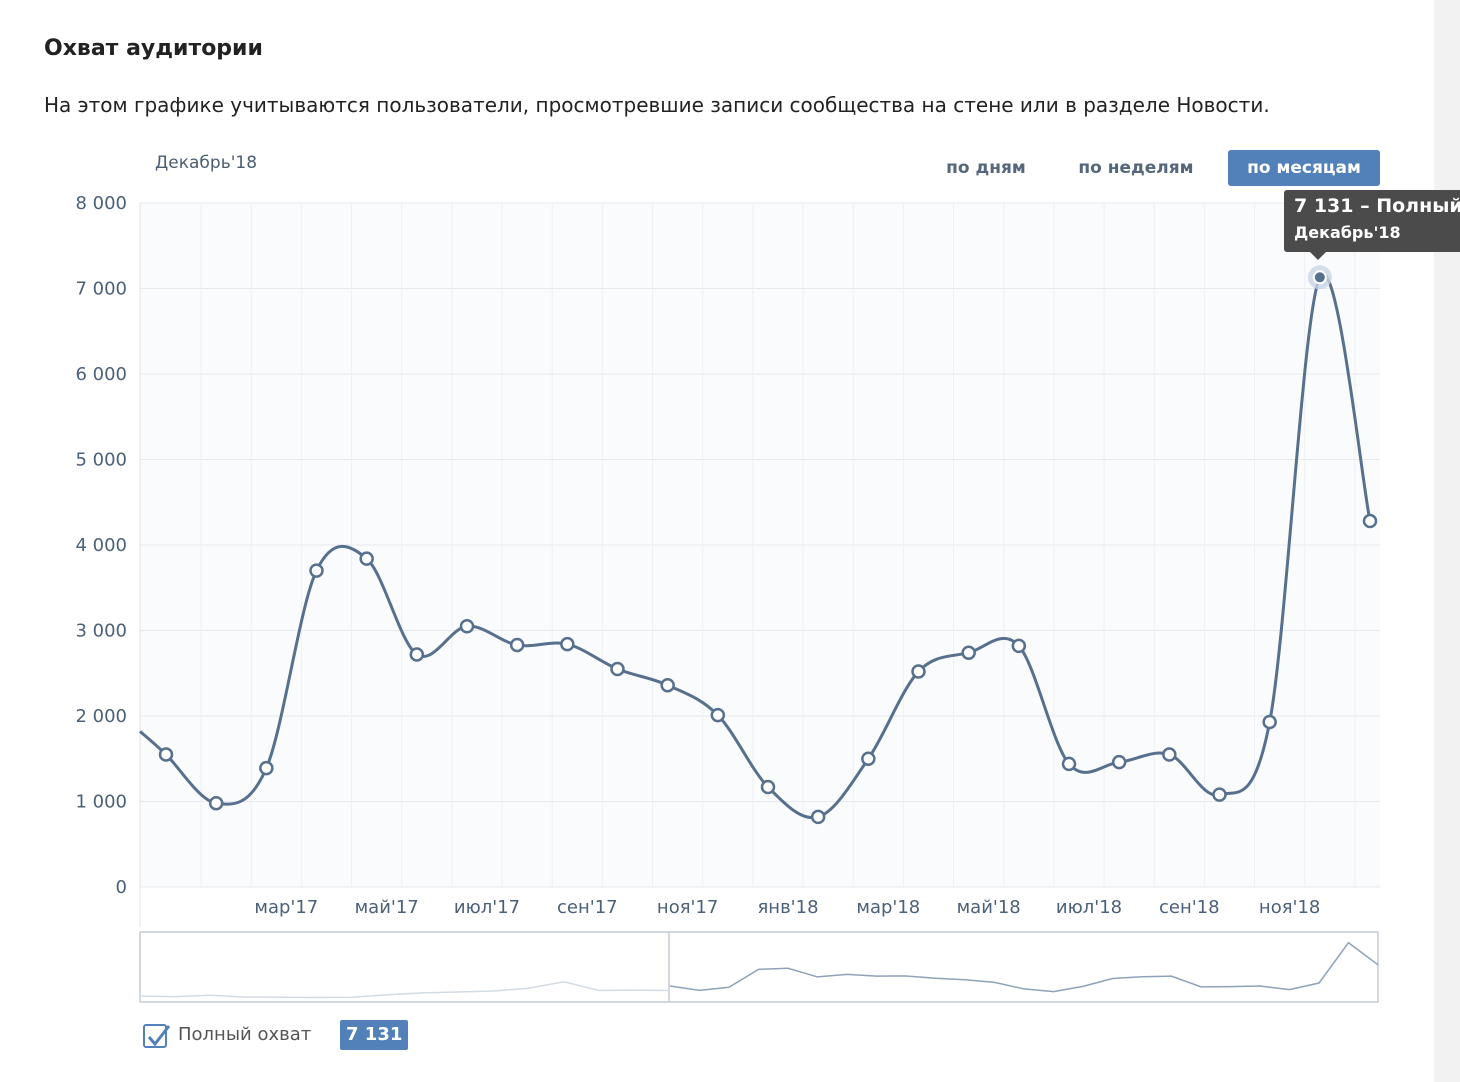 This screenshot has width=1460, height=1082. I want to click on legend-label: Полный охват, so click(245, 1034).